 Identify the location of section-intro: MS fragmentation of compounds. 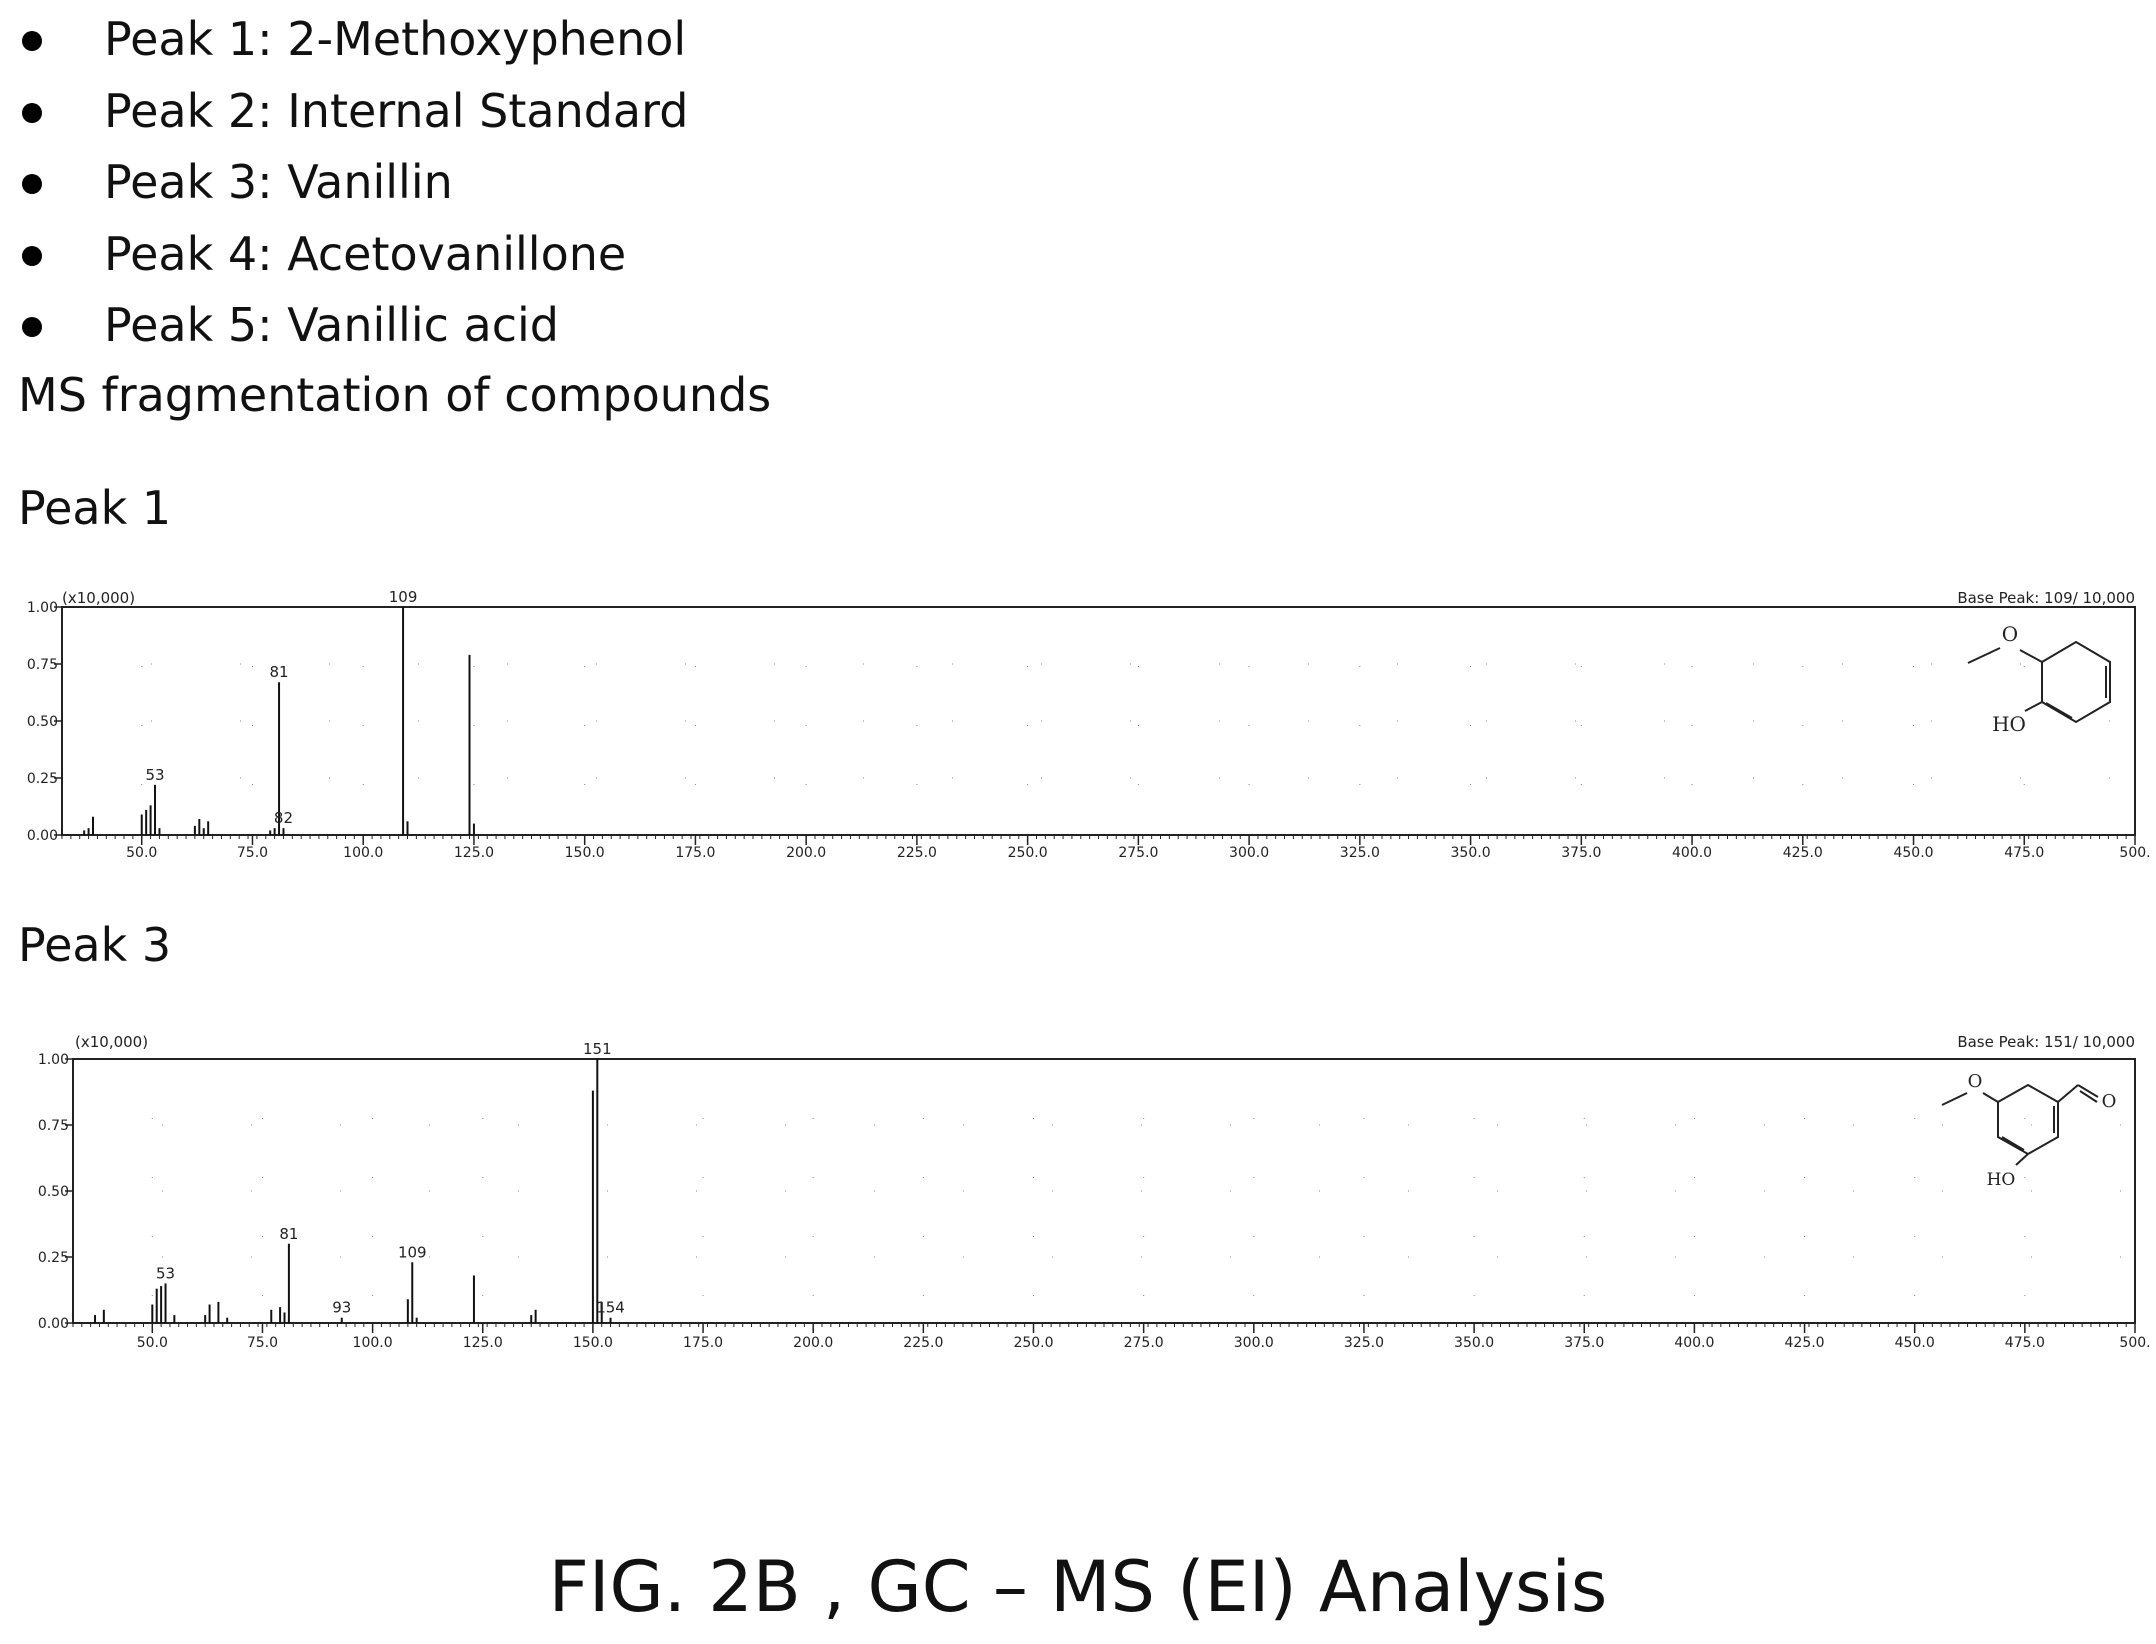
(395, 395).